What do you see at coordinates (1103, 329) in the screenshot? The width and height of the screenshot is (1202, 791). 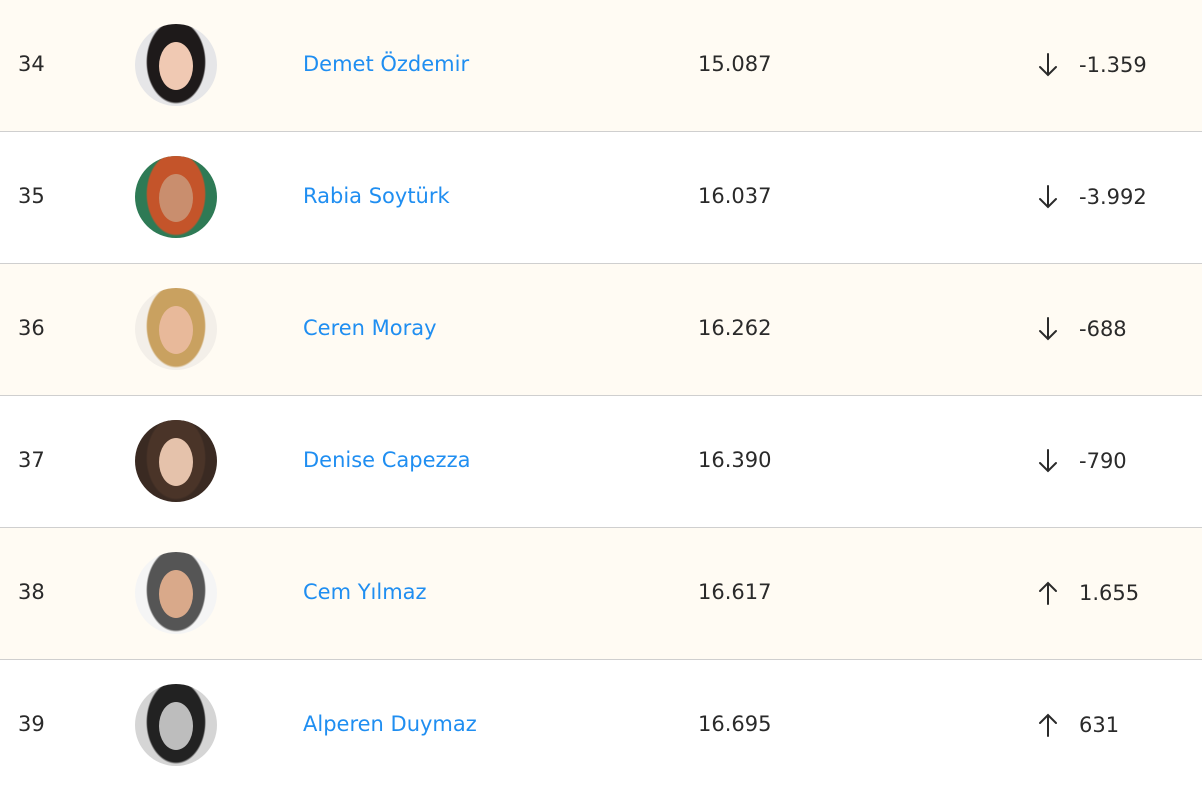 I see `rank-change: -688` at bounding box center [1103, 329].